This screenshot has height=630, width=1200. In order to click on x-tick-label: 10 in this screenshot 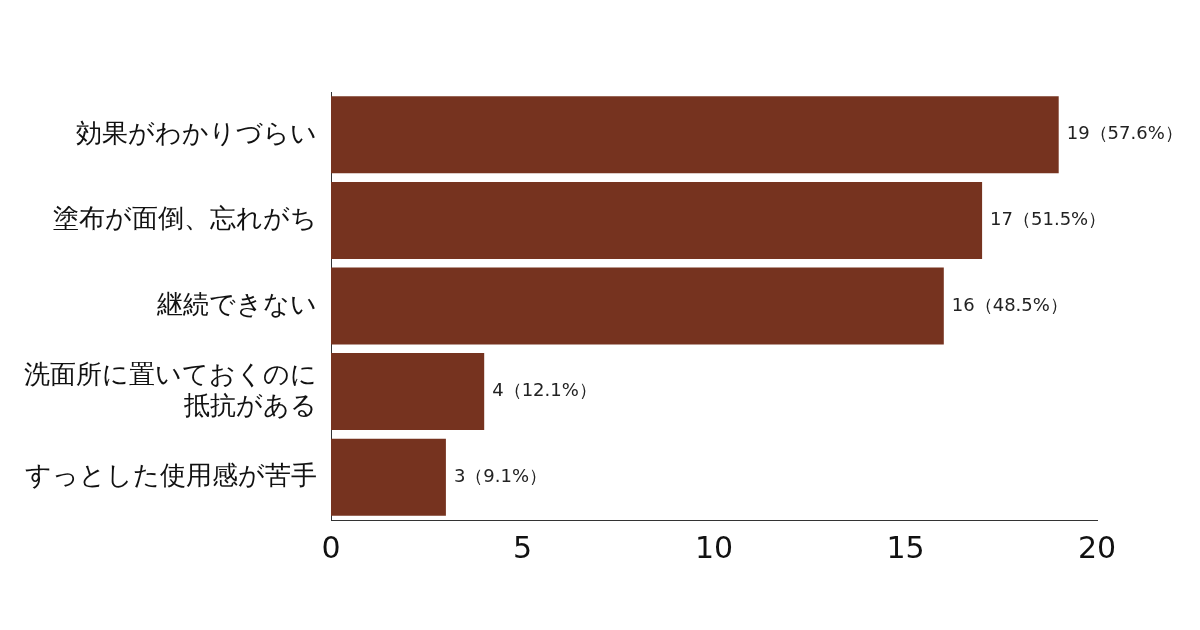, I will do `click(714, 547)`.